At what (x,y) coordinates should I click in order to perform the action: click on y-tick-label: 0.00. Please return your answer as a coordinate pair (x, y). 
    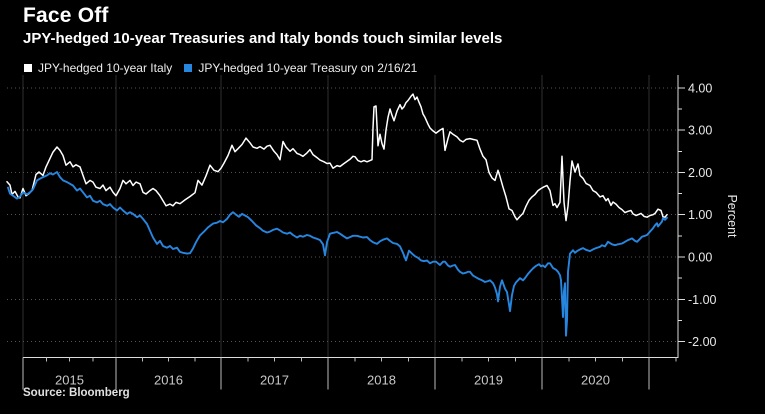
    Looking at the image, I should click on (700, 258).